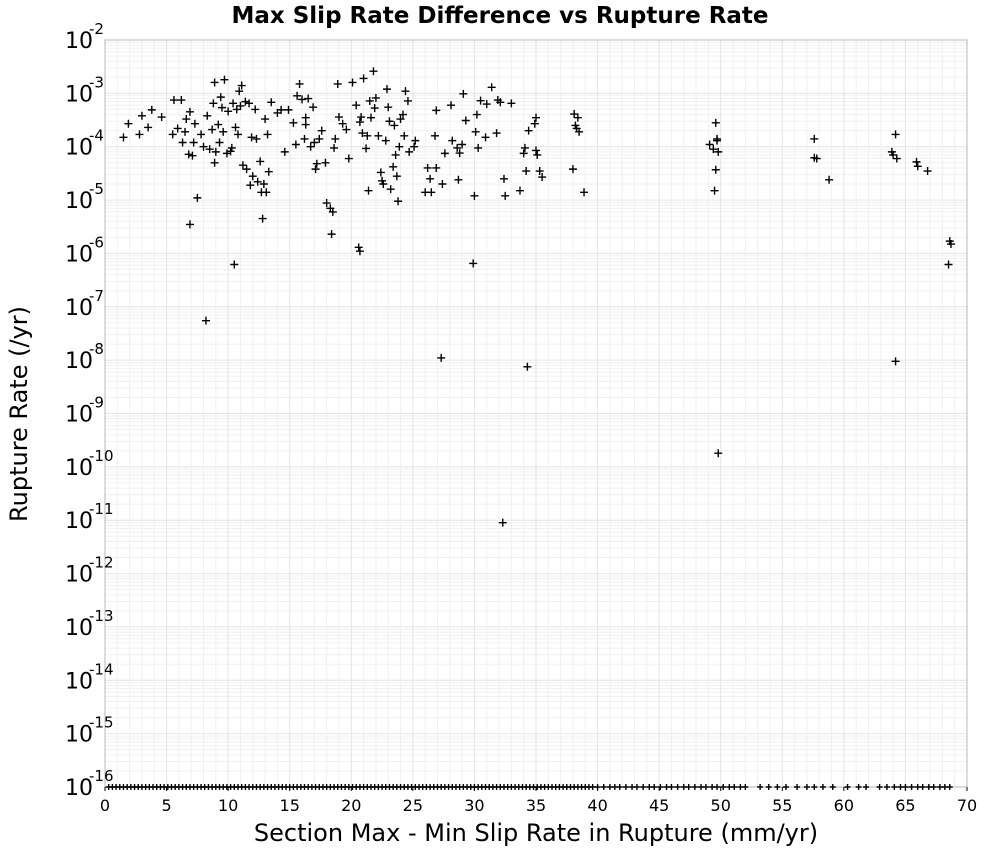 The width and height of the screenshot is (1000, 850). Describe the element at coordinates (19, 414) in the screenshot. I see `y-axis-label: Rupture Rate (/yr)` at that location.